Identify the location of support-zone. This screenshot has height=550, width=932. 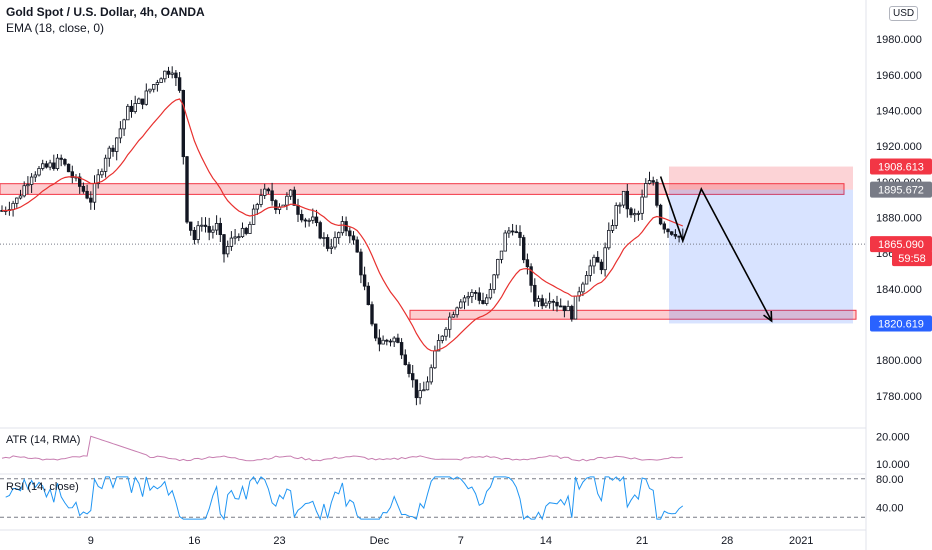
(633, 314).